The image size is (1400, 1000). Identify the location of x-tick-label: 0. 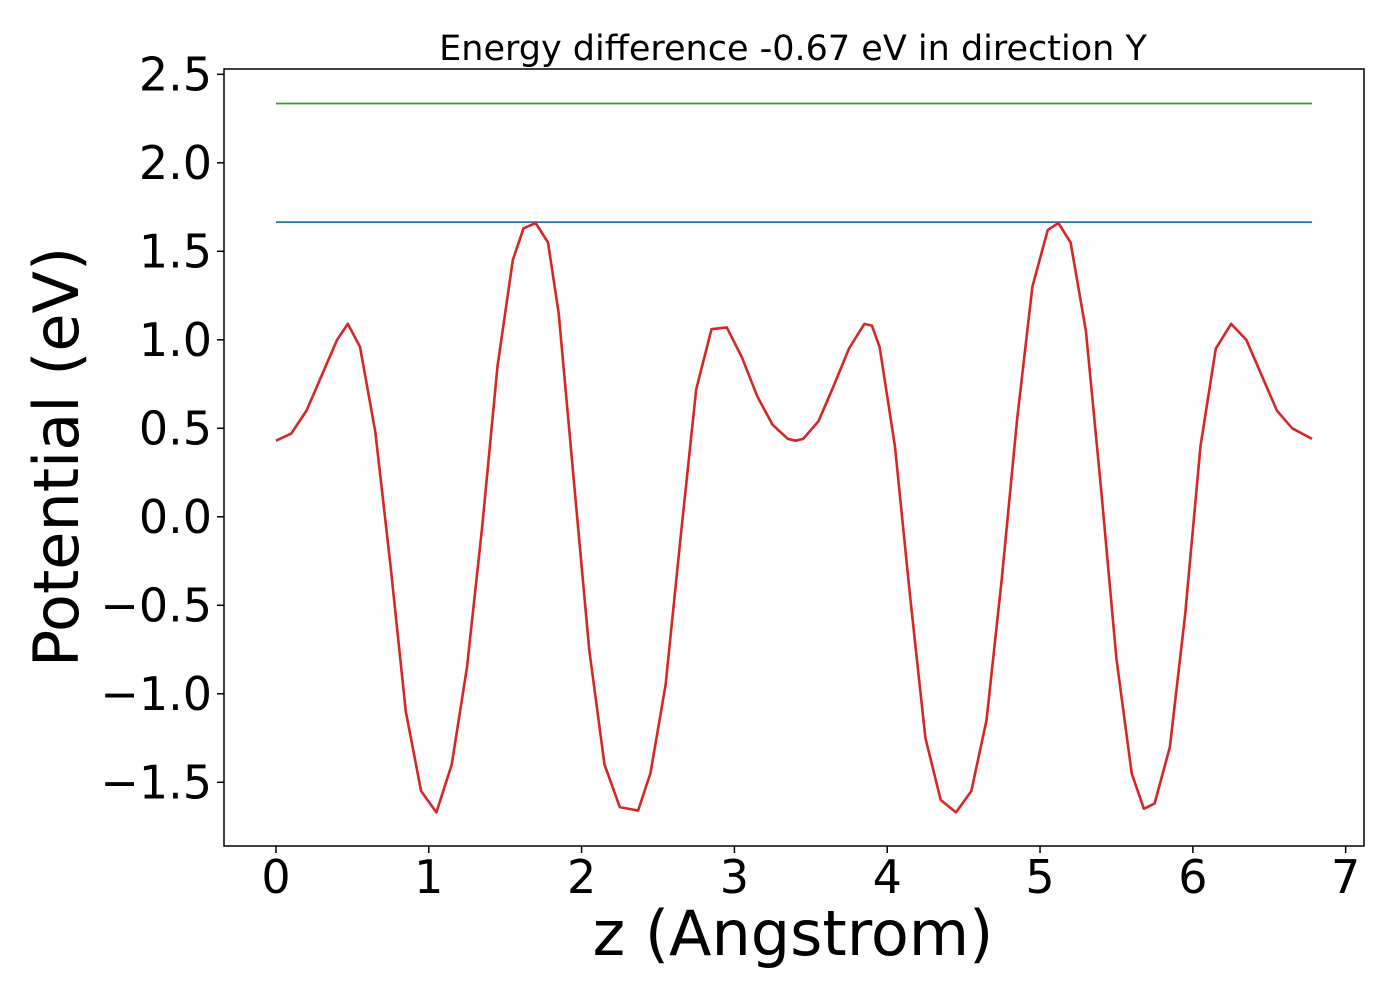
(275, 877).